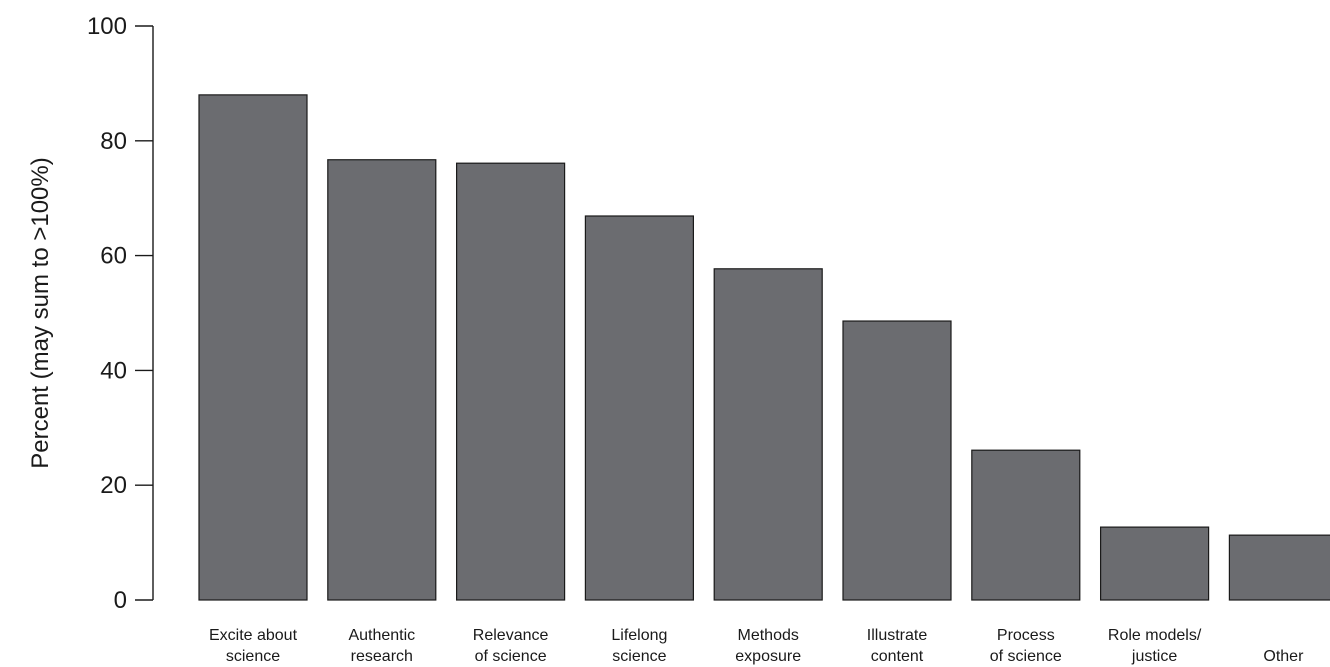 The height and width of the screenshot is (667, 1330). I want to click on category-label: justice, so click(1154, 656).